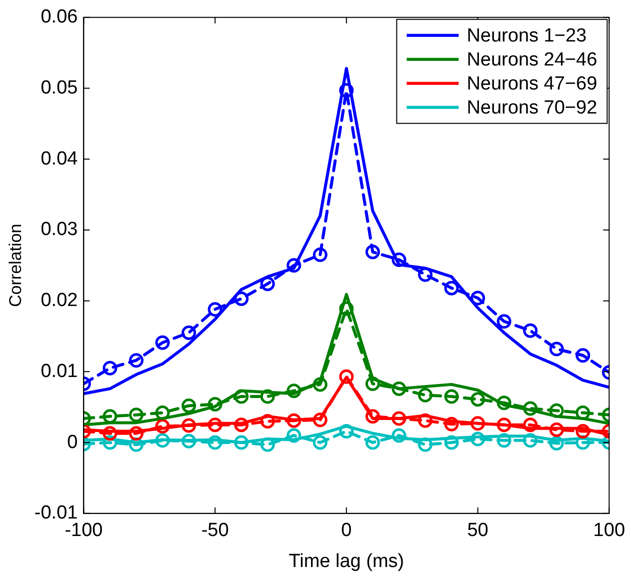  Describe the element at coordinates (15, 265) in the screenshot. I see `y-axis-title: Correlation` at that location.